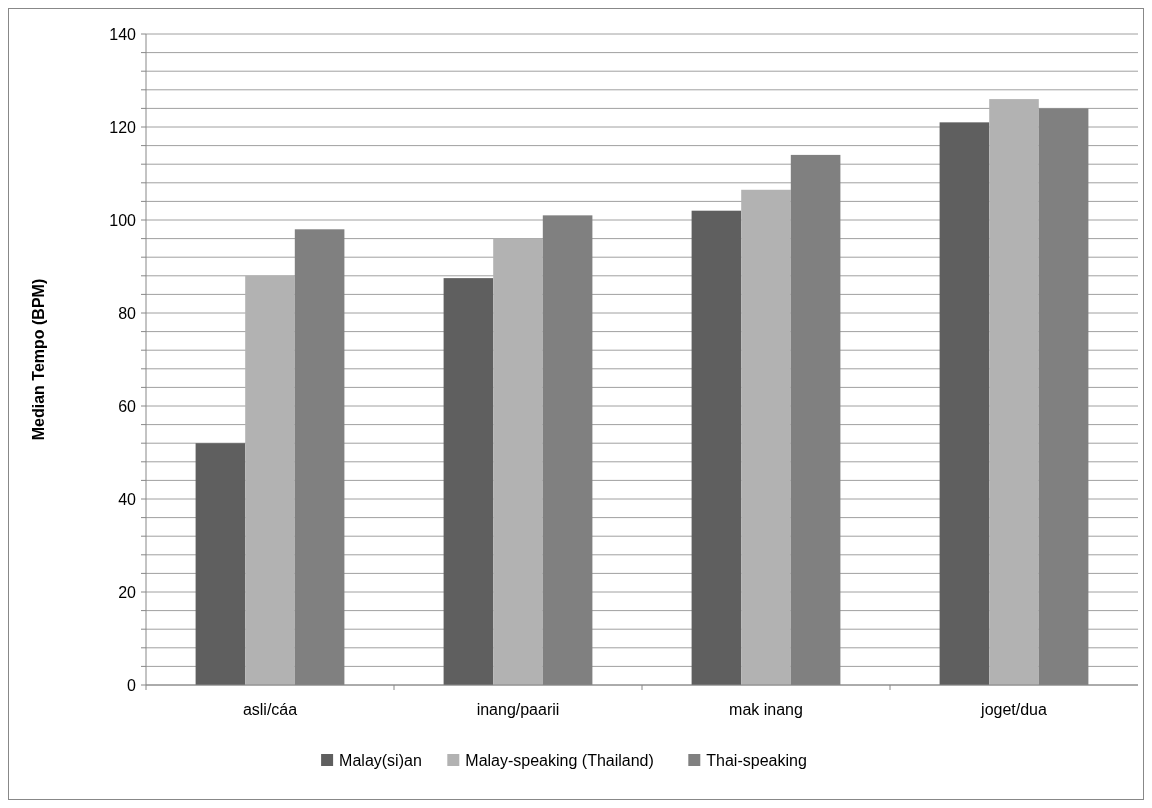 This screenshot has width=1152, height=808. Describe the element at coordinates (756, 760) in the screenshot. I see `legend-label: Thai-speaking` at that location.